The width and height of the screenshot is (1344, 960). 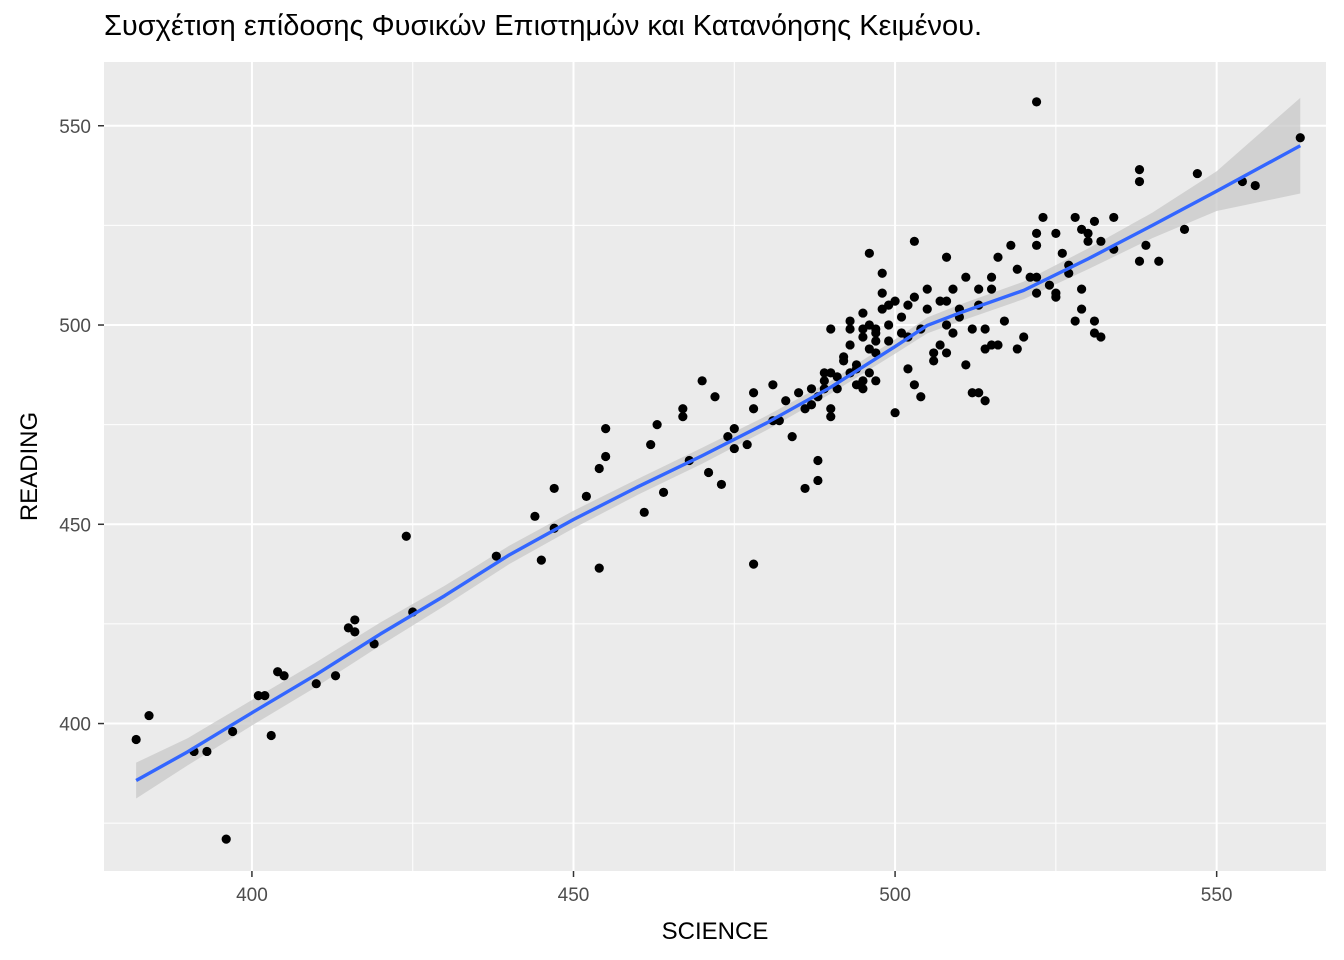 I want to click on x-tick-label: 500, so click(x=895, y=895).